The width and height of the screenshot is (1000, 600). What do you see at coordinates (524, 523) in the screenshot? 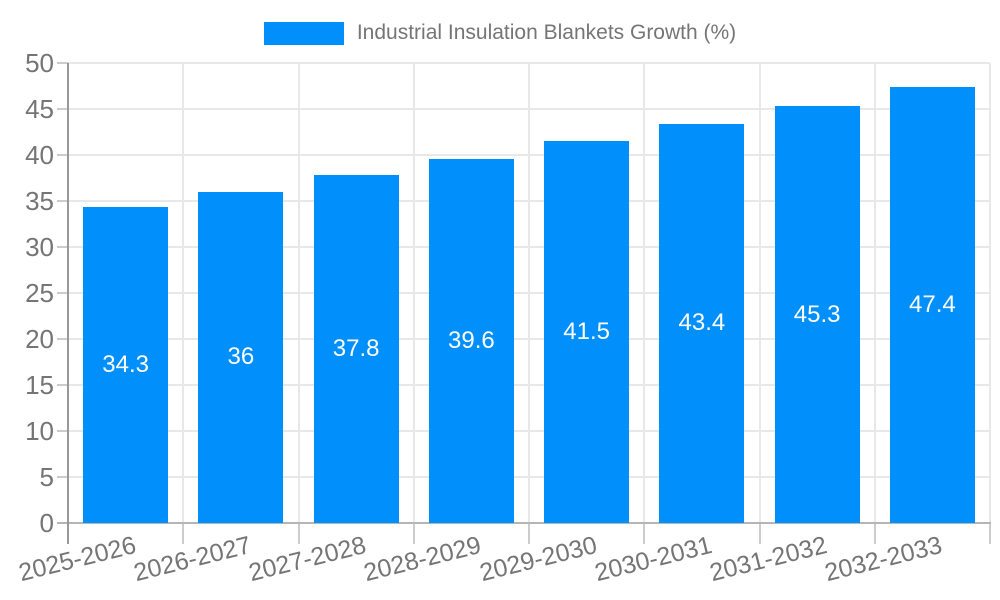
I see `x-axis-line` at bounding box center [524, 523].